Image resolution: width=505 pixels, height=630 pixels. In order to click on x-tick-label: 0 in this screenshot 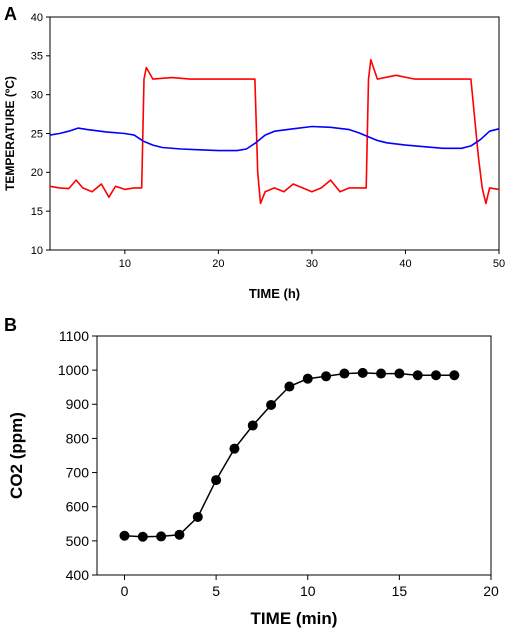, I will do `click(125, 591)`.